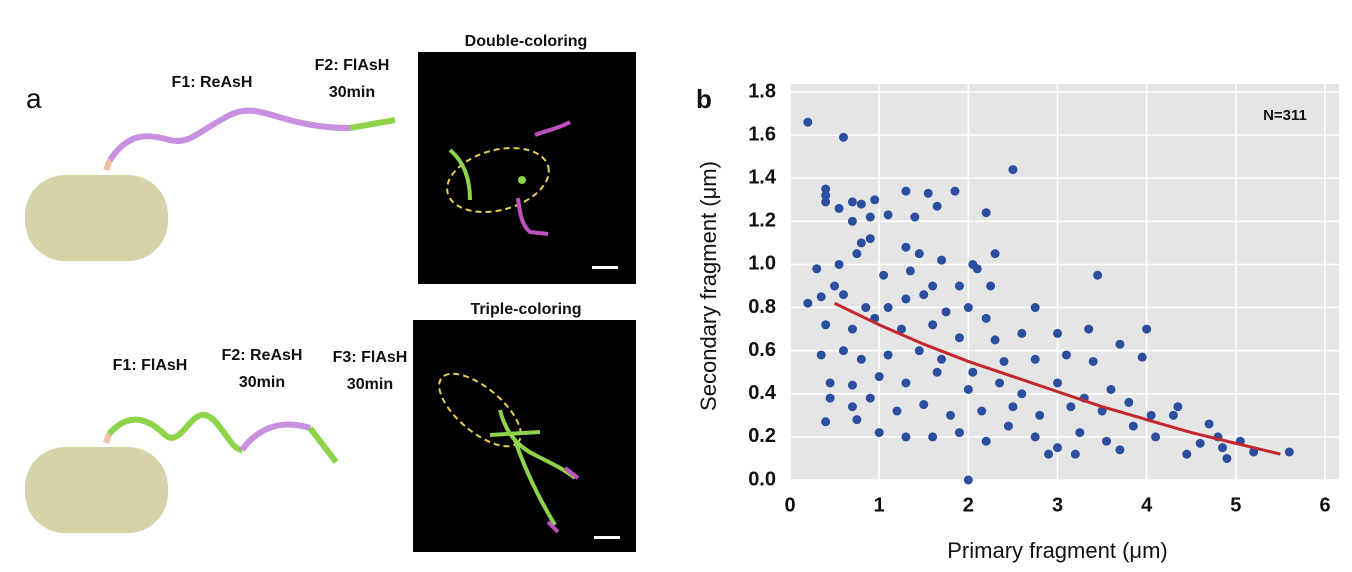 The width and height of the screenshot is (1352, 572). I want to click on y-tick-label: 1.8, so click(762, 91).